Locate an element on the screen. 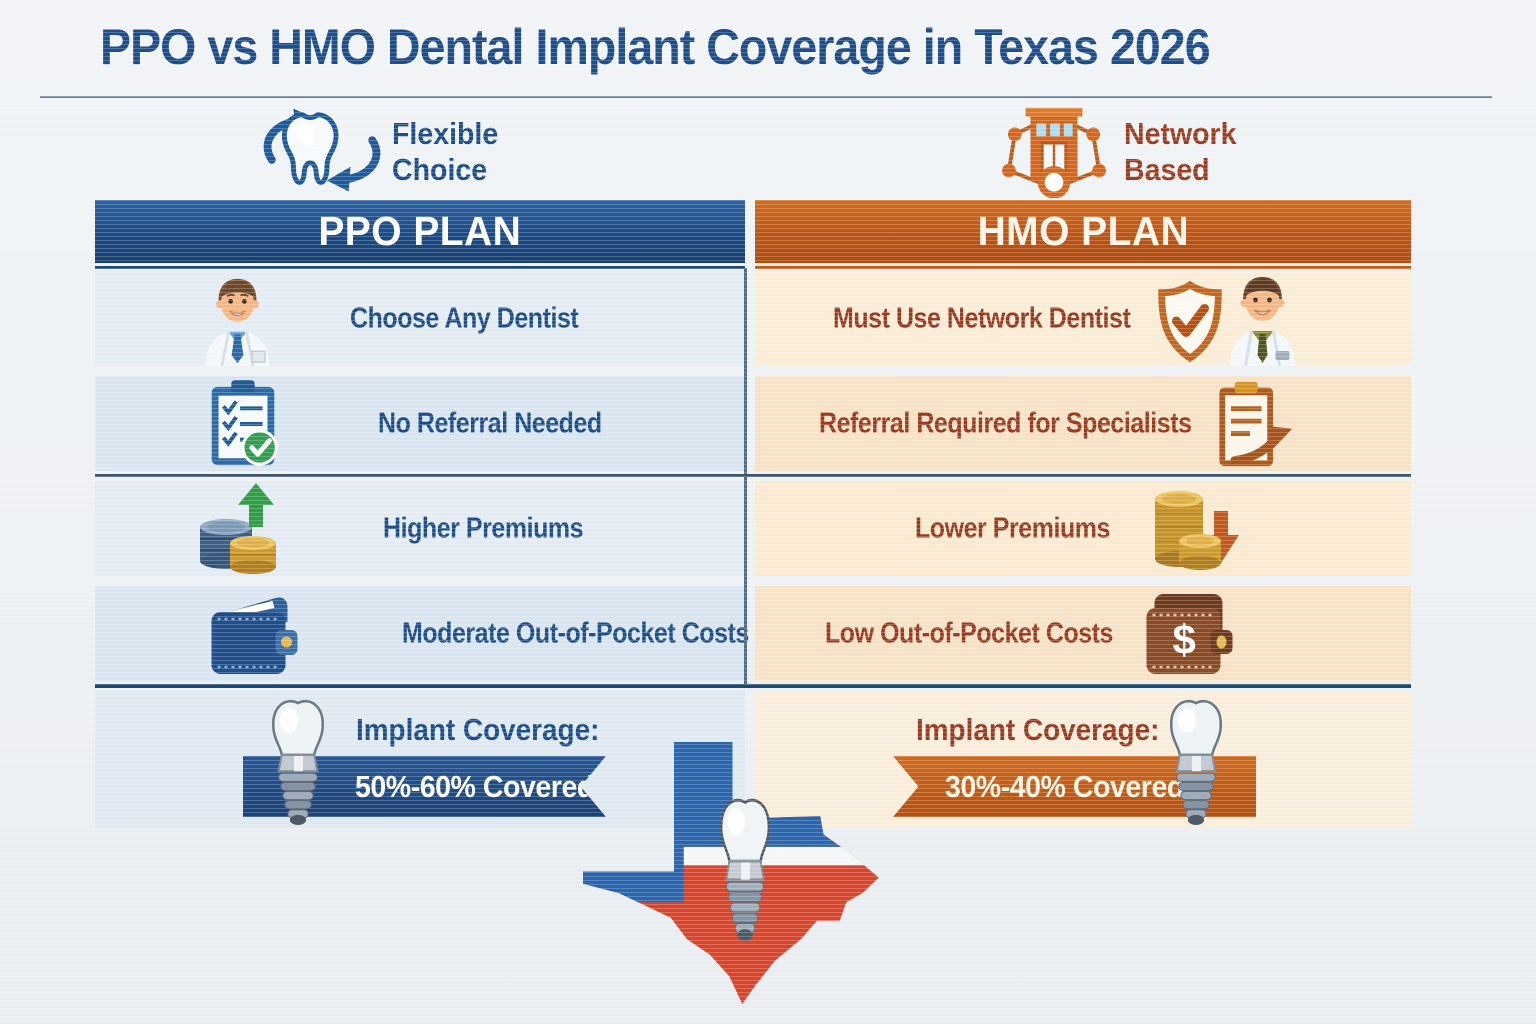 The width and height of the screenshot is (1536, 1024). ppo-row-label: Choose Any Dentist is located at coordinates (464, 318).